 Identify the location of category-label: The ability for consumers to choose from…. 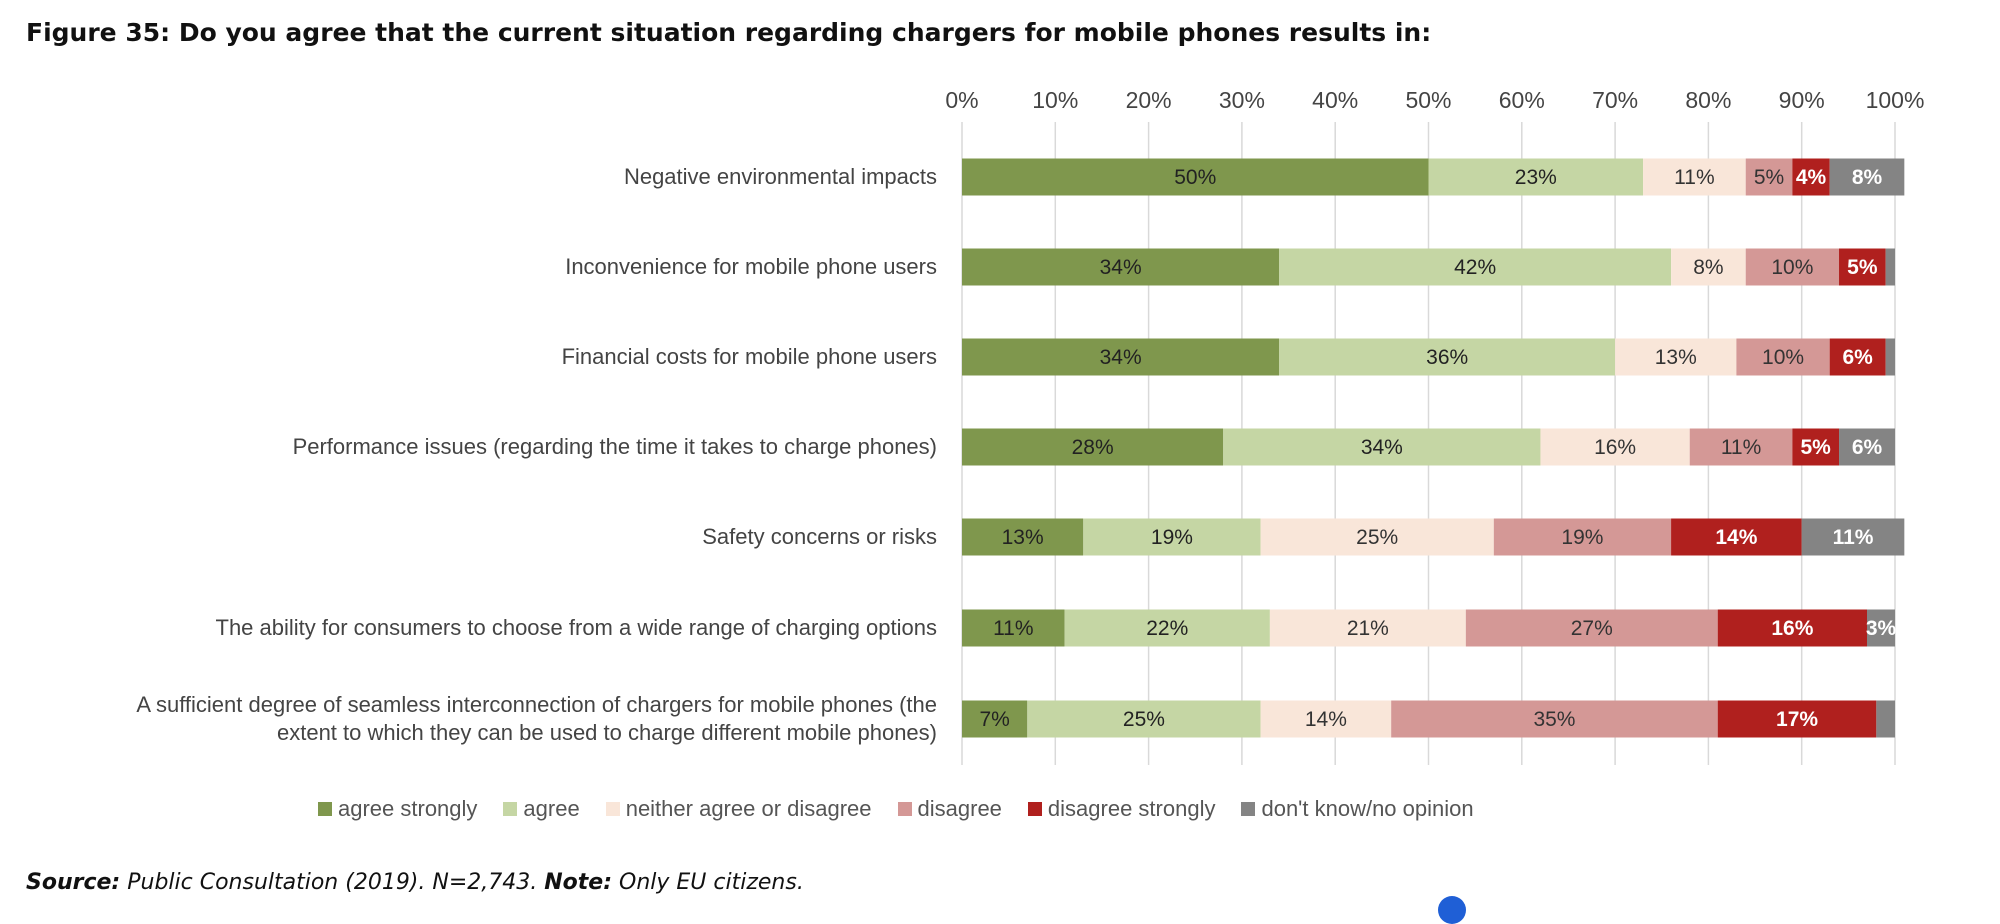
(577, 627).